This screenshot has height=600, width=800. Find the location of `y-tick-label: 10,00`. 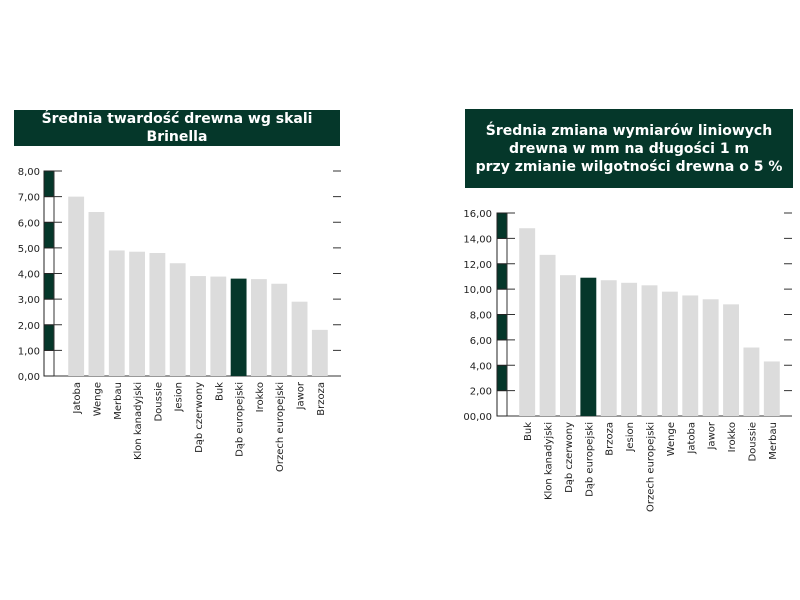

y-tick-label: 10,00 is located at coordinates (477, 290).